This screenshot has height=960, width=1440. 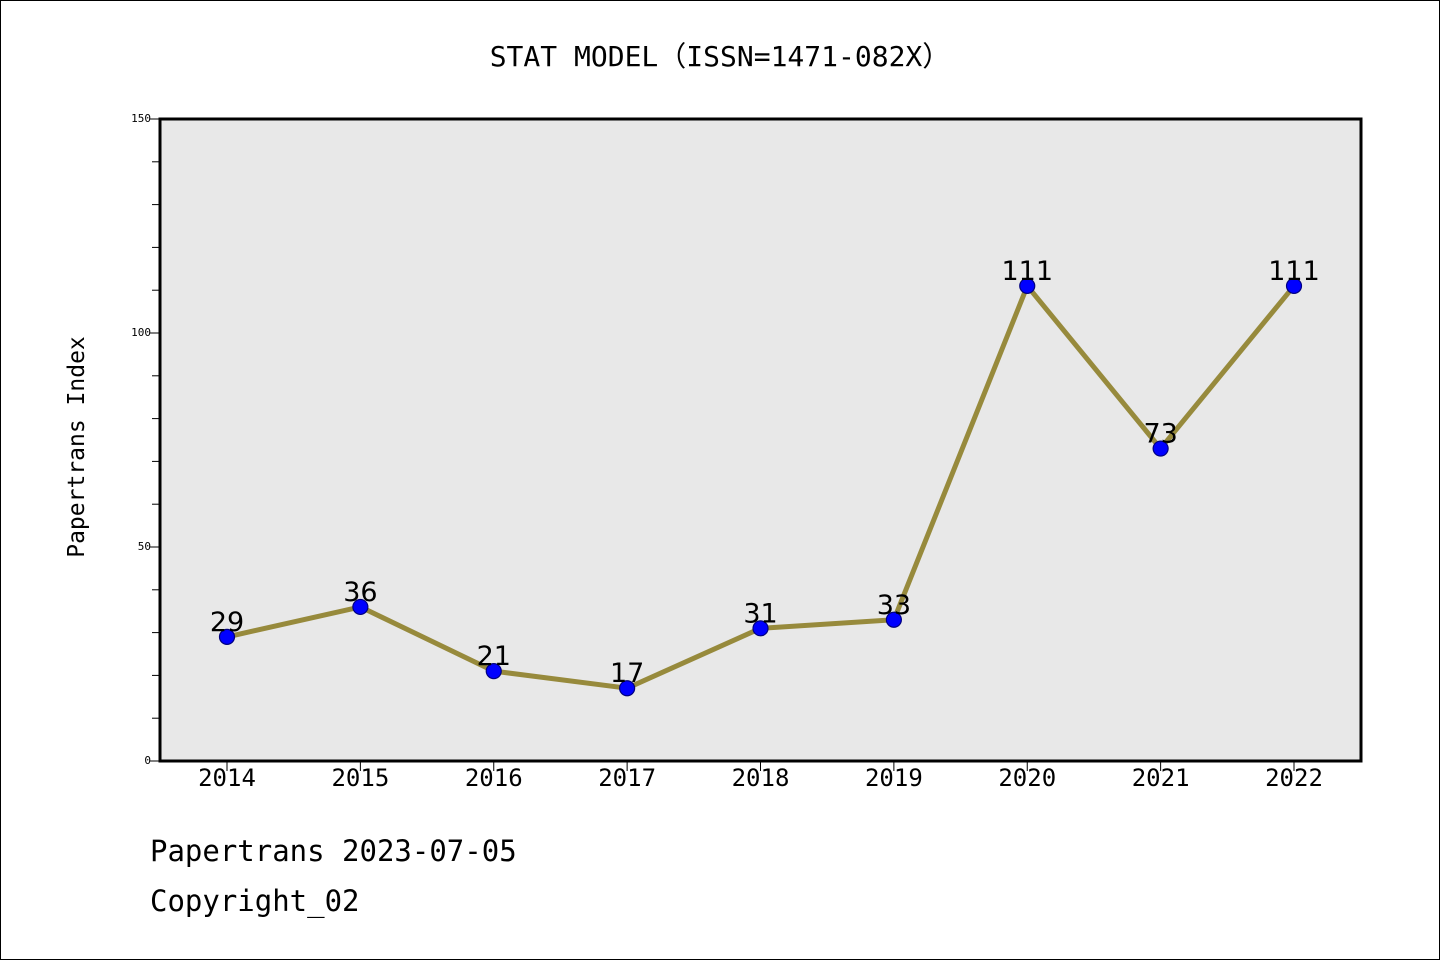 I want to click on y-tick-label: 100, so click(x=141, y=332).